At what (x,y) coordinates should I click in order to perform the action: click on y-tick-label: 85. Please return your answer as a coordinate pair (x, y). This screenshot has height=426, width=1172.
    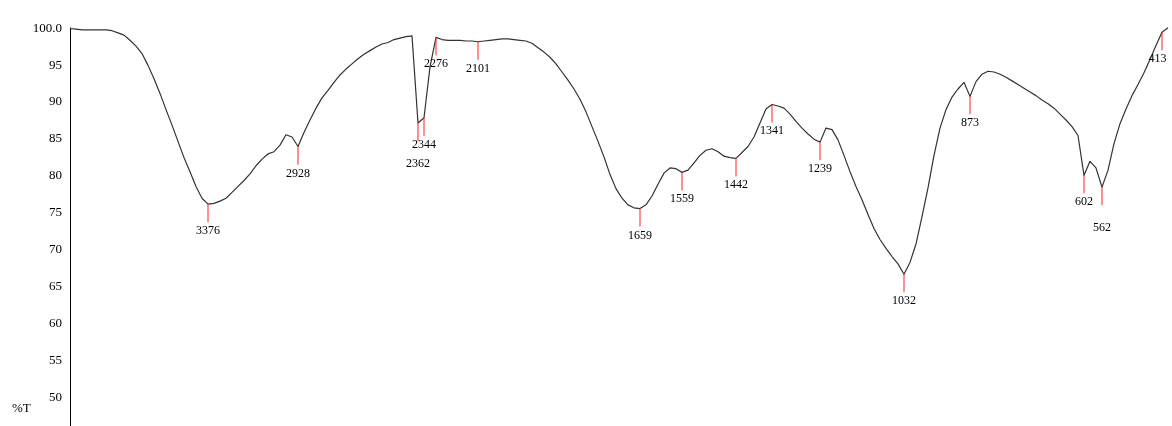
    Looking at the image, I should click on (55, 138).